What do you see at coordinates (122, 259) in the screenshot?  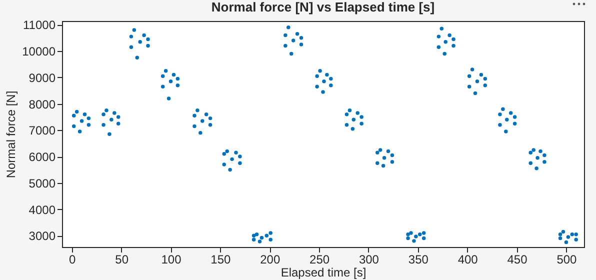 I see `x-tick-label: 50` at bounding box center [122, 259].